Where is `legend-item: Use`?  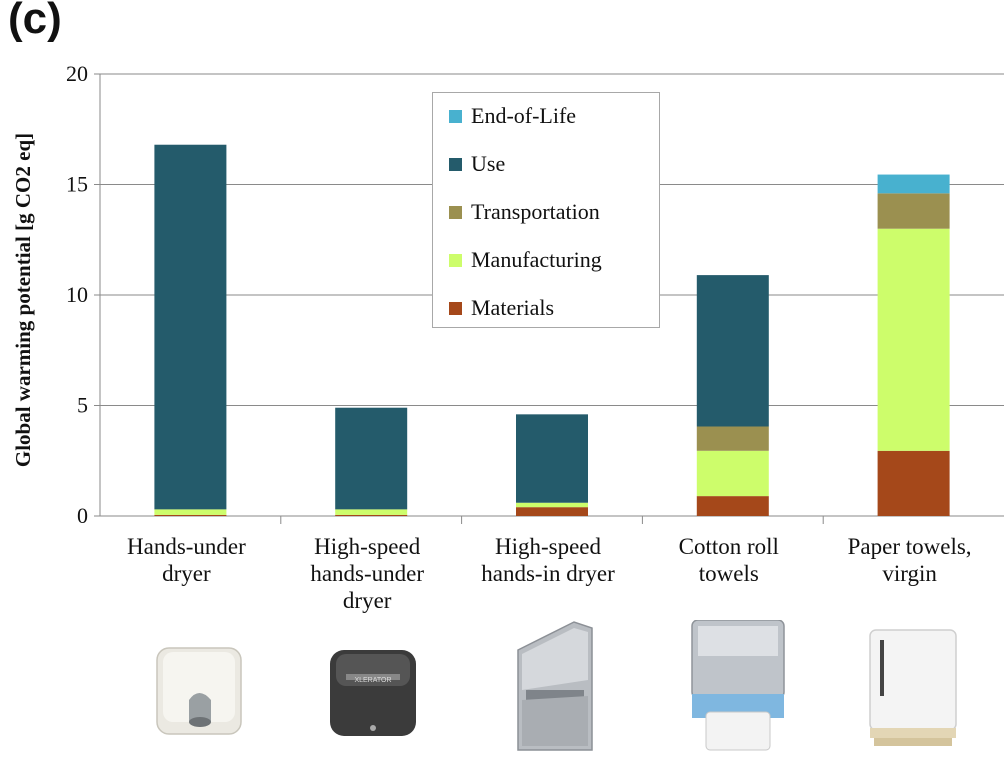 legend-item: Use is located at coordinates (477, 164).